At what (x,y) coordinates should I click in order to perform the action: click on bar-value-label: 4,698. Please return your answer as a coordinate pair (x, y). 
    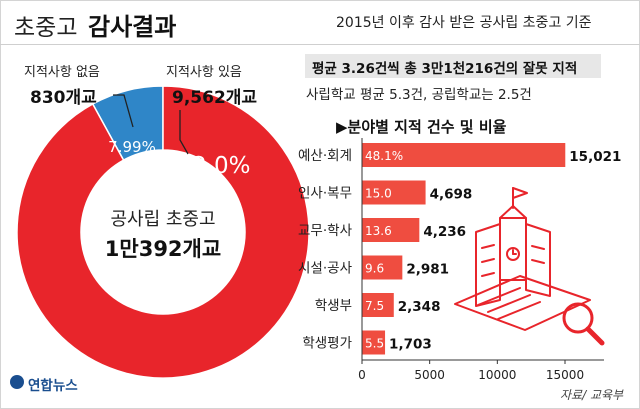
    Looking at the image, I should click on (451, 195).